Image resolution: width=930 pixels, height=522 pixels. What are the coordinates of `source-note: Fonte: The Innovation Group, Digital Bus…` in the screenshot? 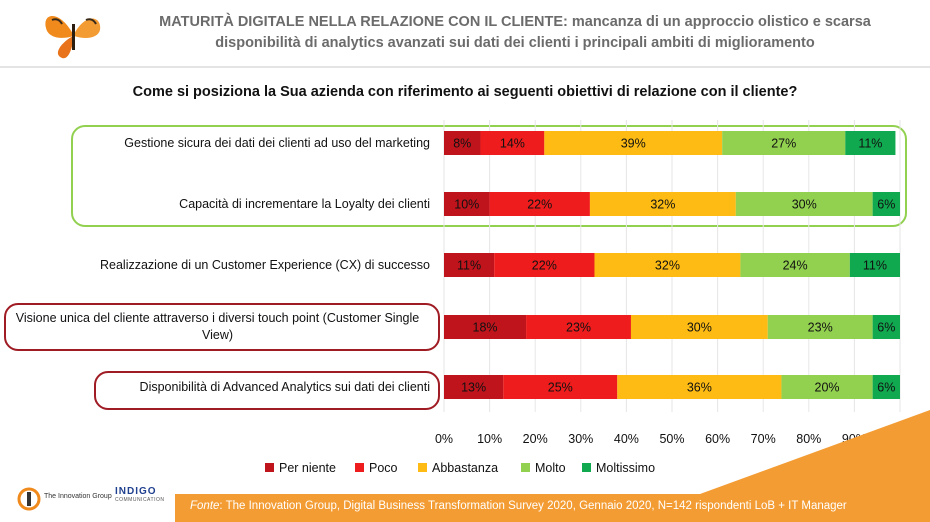 It's located at (518, 506).